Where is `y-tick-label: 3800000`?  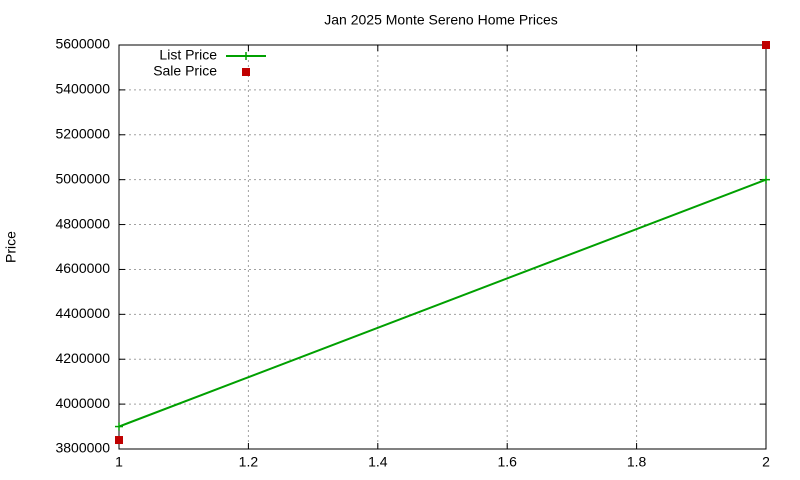 y-tick-label: 3800000 is located at coordinates (82, 448).